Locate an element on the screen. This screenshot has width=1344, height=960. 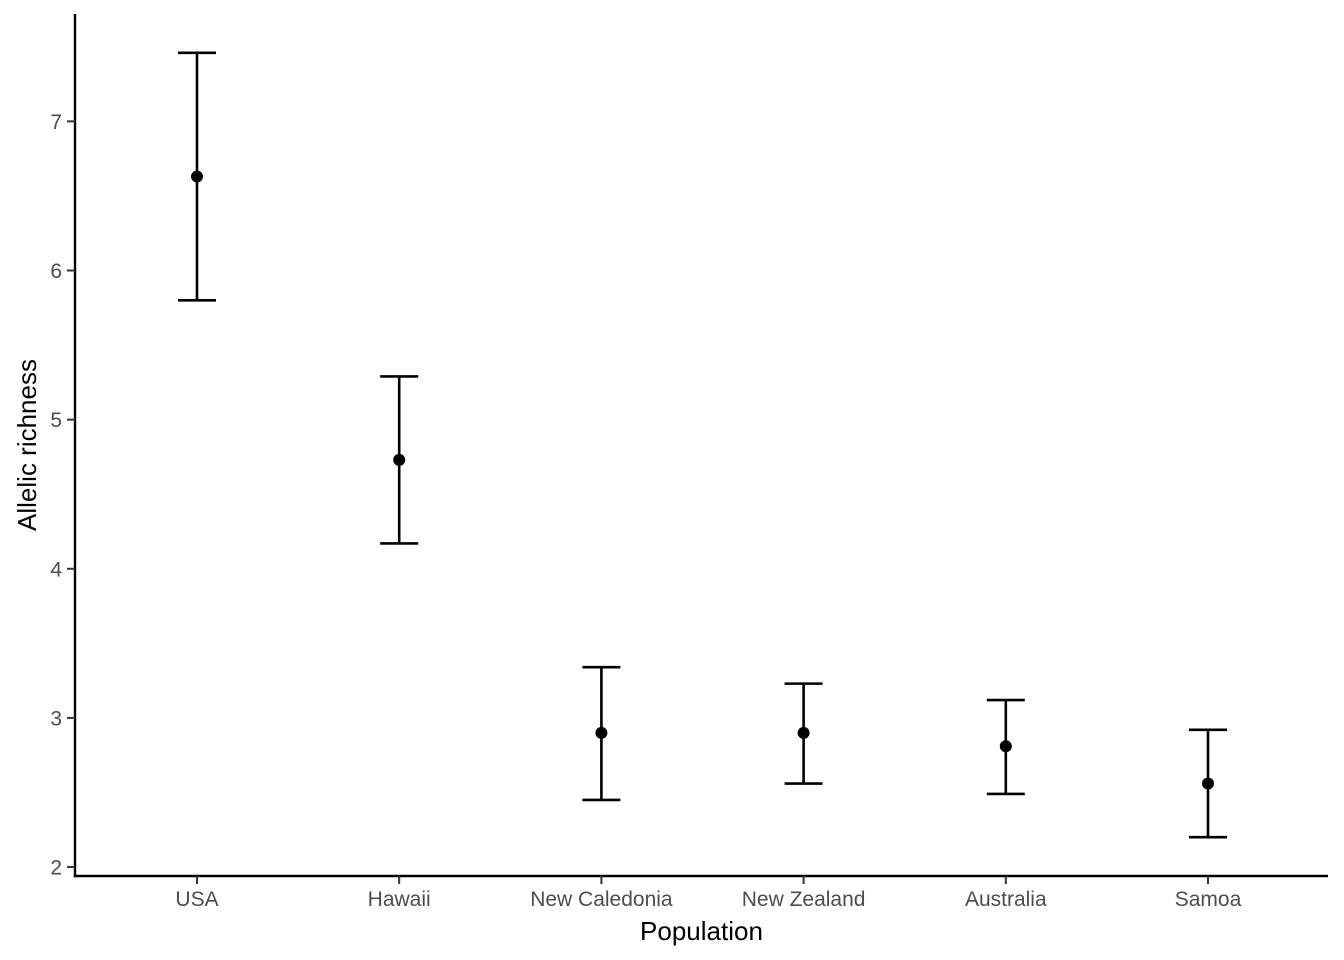
data-point-hawaii is located at coordinates (399, 459).